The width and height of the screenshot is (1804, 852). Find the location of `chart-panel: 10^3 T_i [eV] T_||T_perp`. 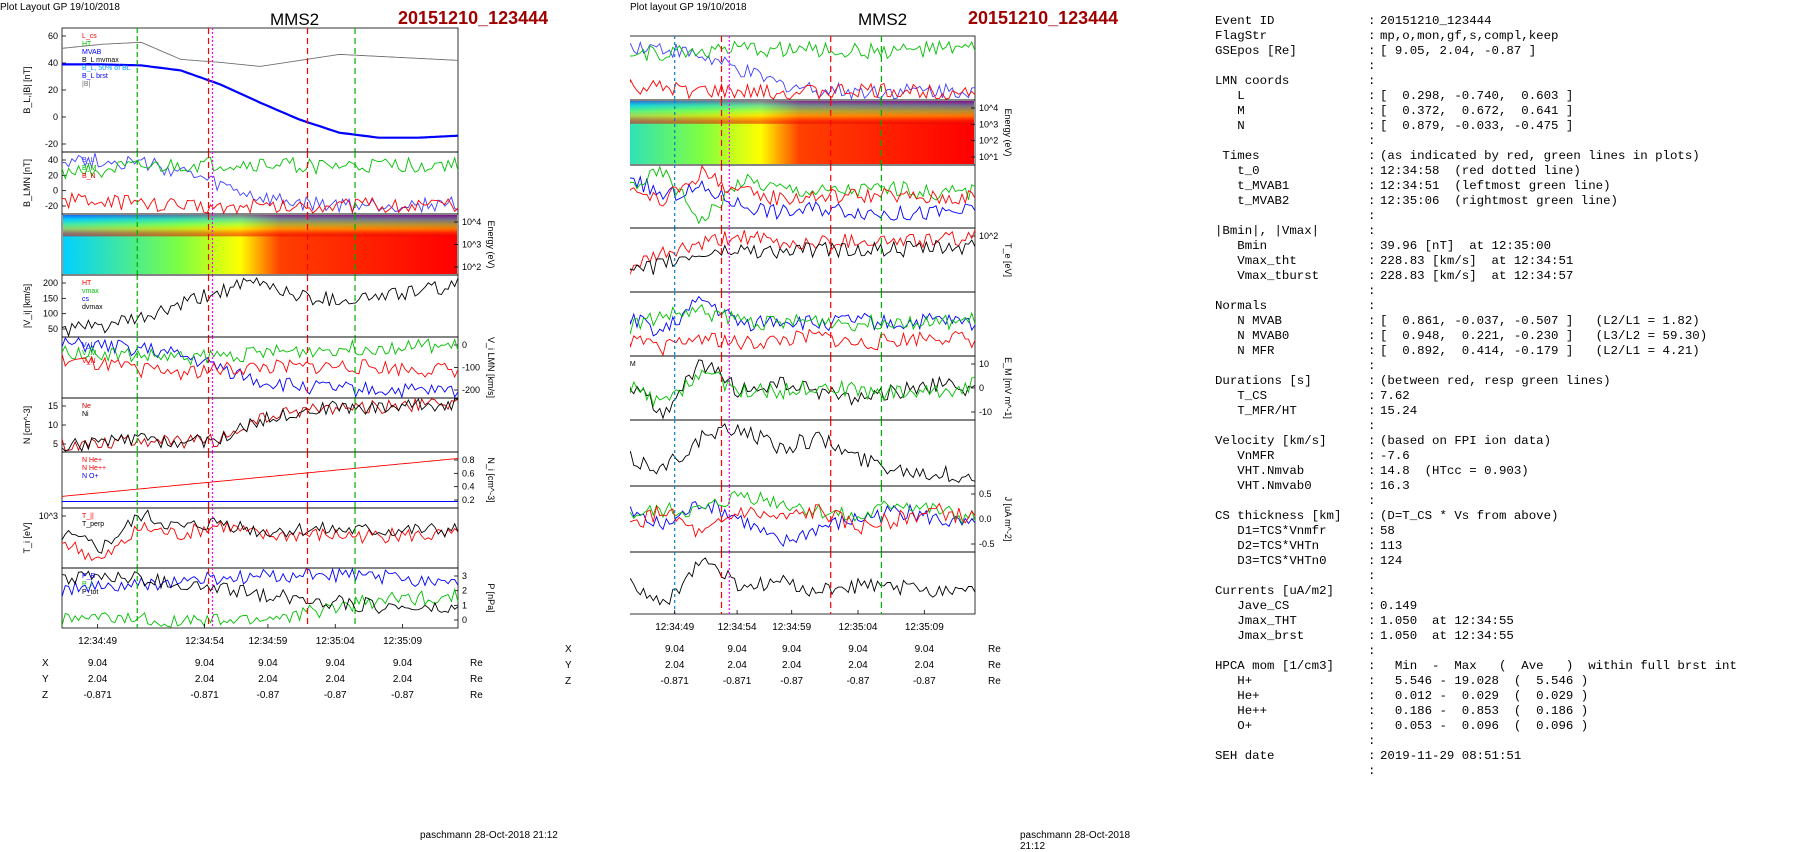

chart-panel: 10^3 T_i [eV] T_||T_perp is located at coordinates (240, 538).